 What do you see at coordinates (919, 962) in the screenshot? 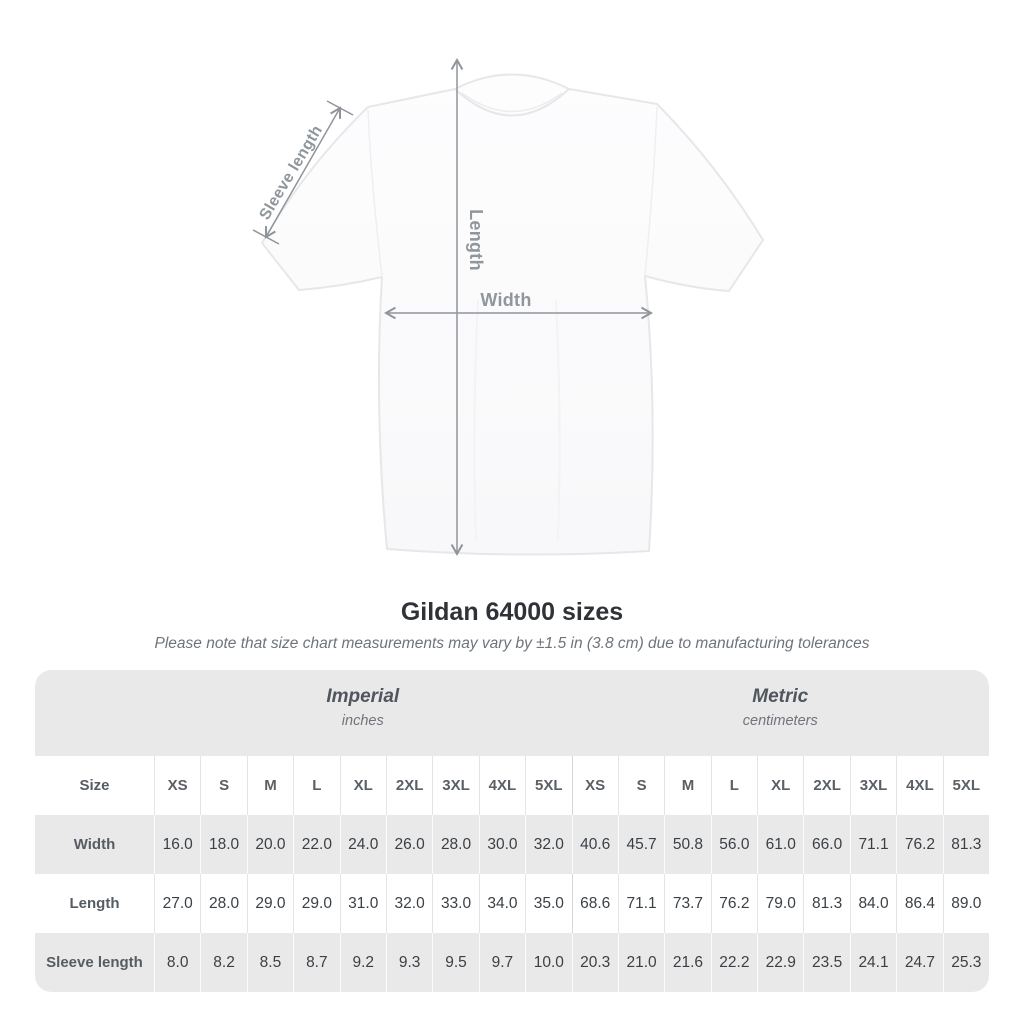
I see `table-cell: 24.7` at bounding box center [919, 962].